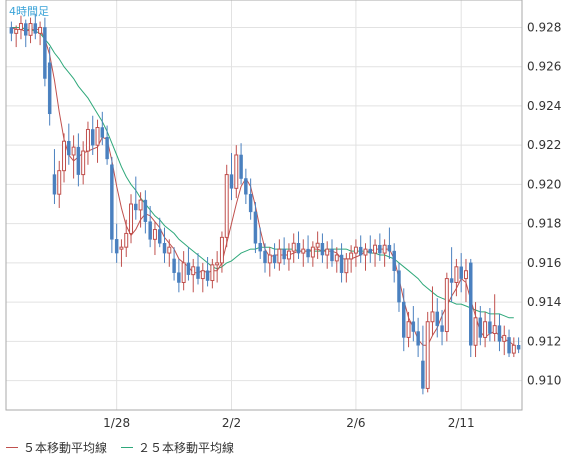 Image resolution: width=574 pixels, height=462 pixels. I want to click on legend-item-ma25: ２５本移動平均線, so click(177, 447).